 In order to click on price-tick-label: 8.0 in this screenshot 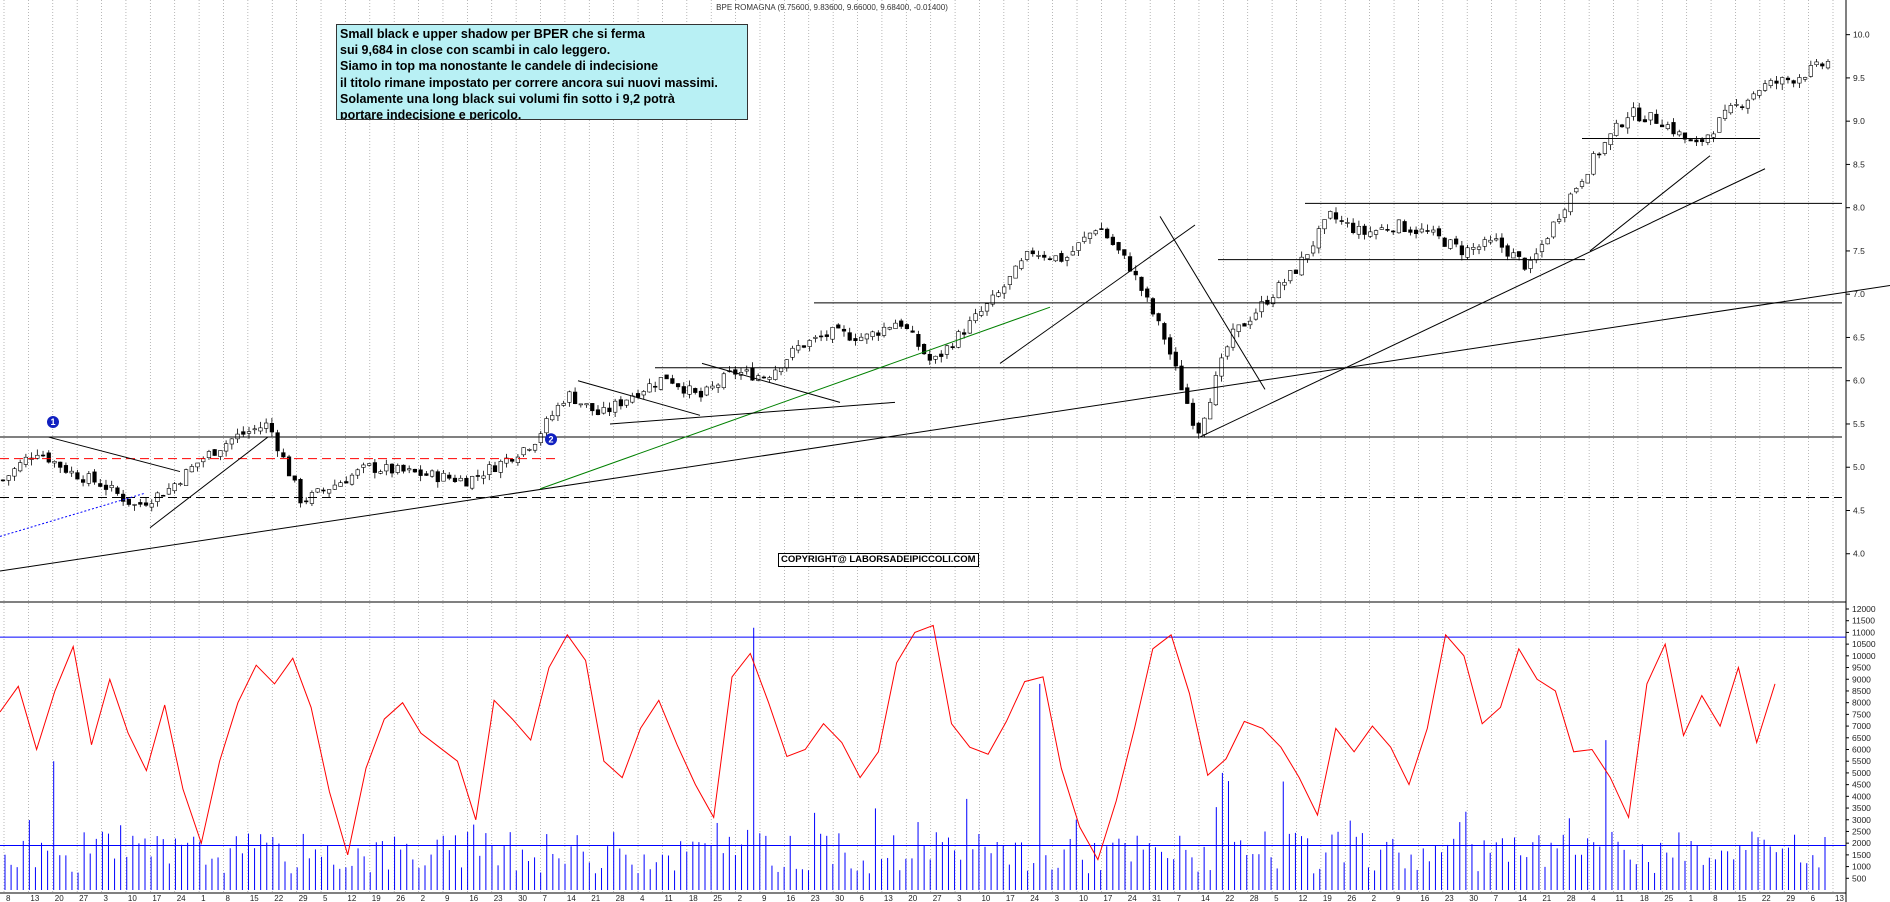, I will do `click(1859, 208)`.